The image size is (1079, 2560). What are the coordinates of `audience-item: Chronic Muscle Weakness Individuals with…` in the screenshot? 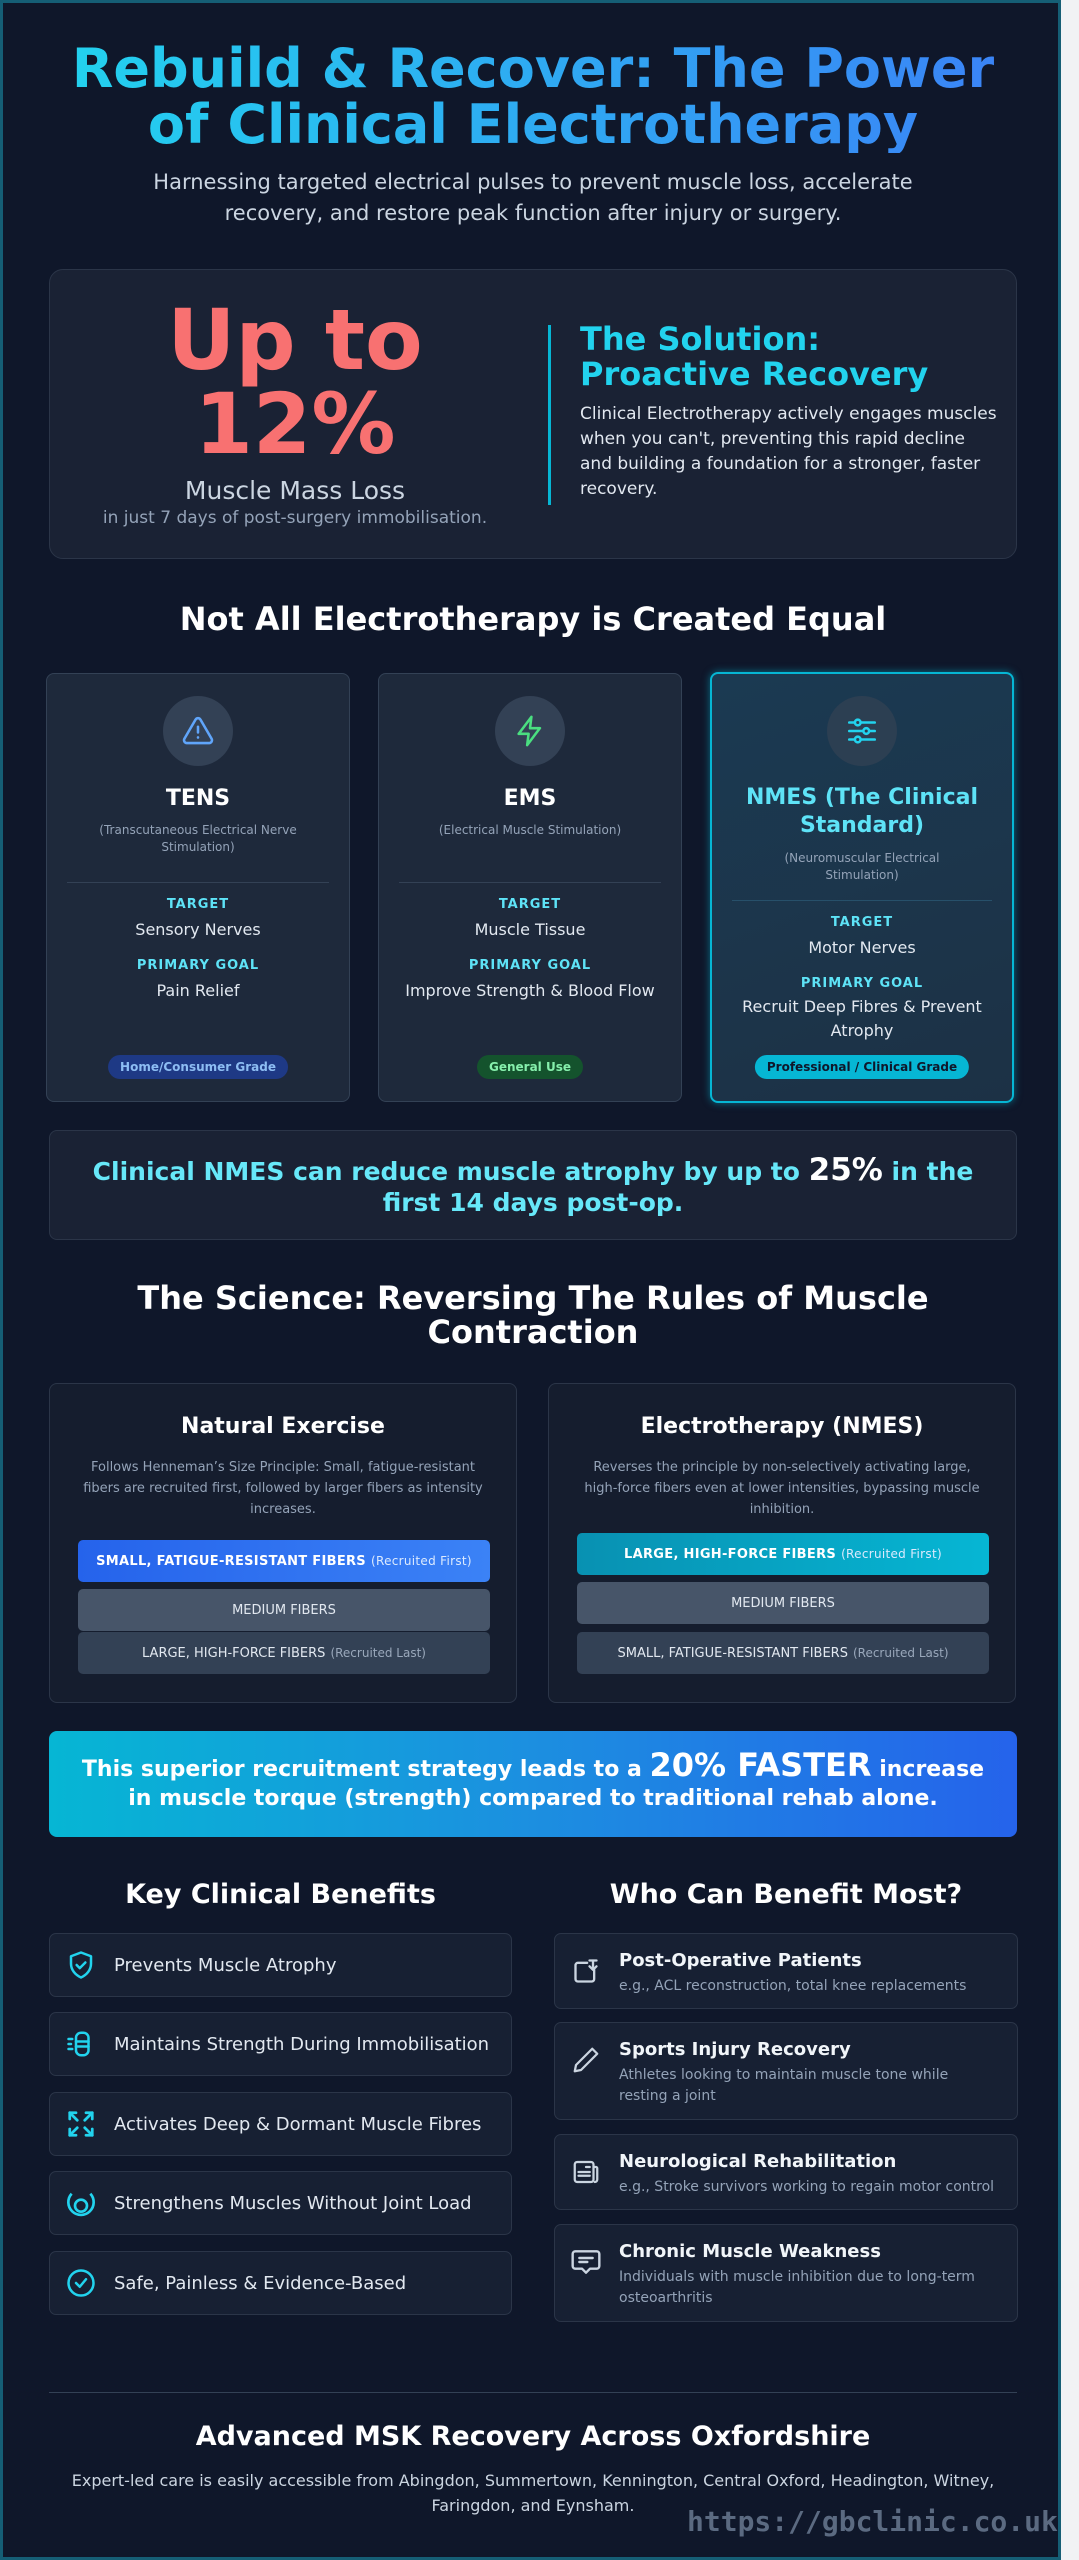 It's located at (786, 2273).